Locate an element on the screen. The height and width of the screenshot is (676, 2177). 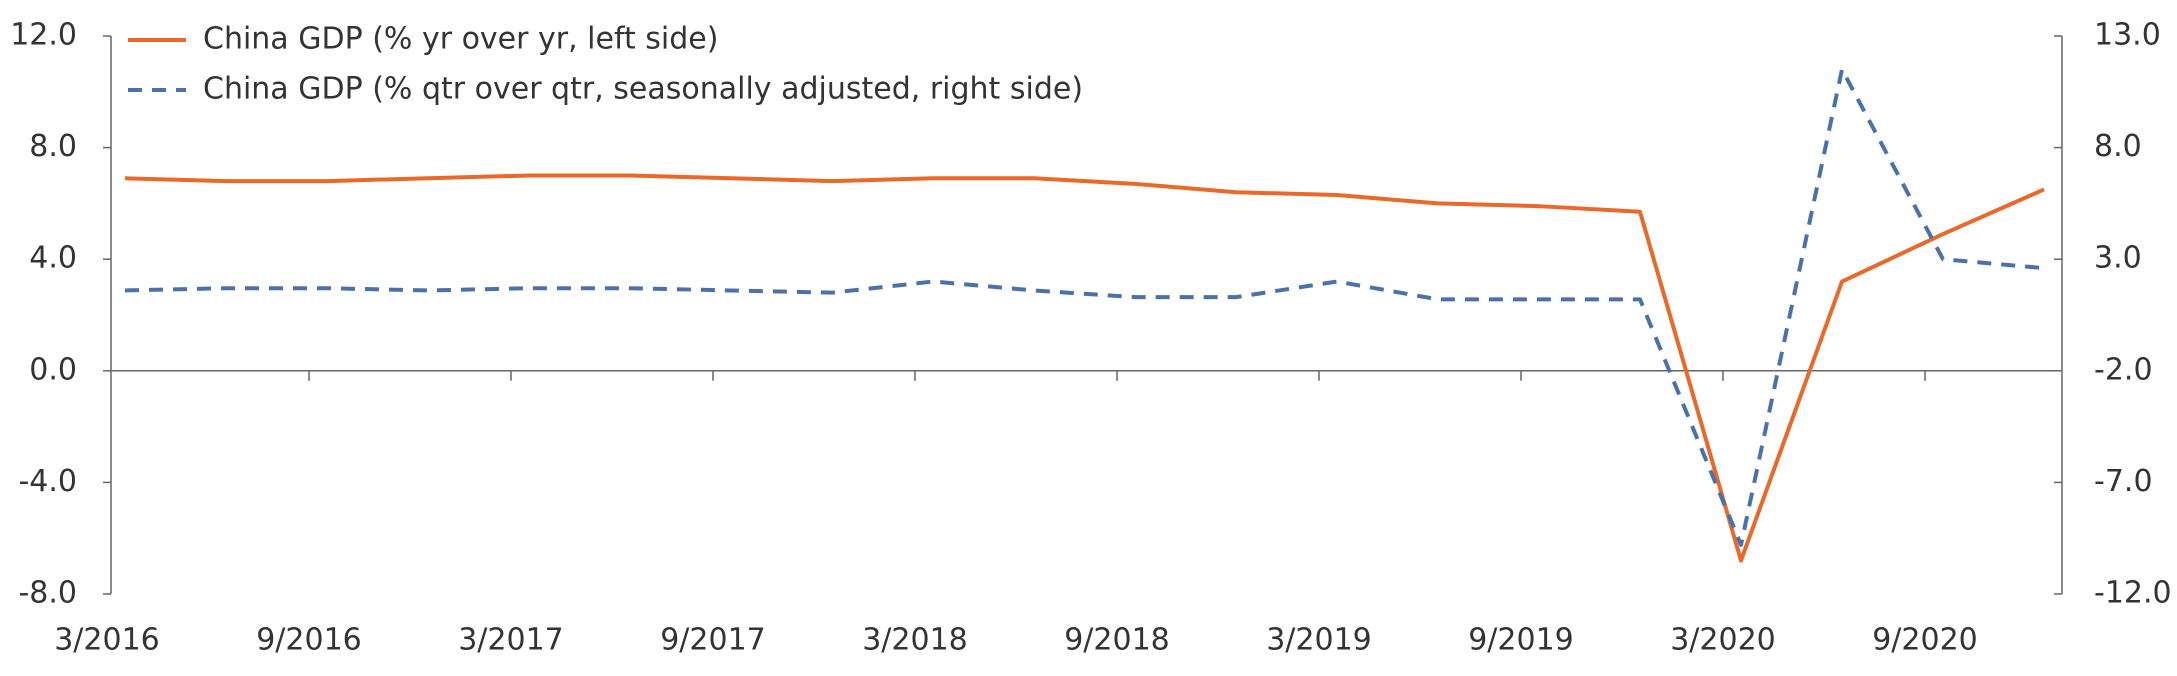
x-tick-label: 9/2018 is located at coordinates (1117, 640).